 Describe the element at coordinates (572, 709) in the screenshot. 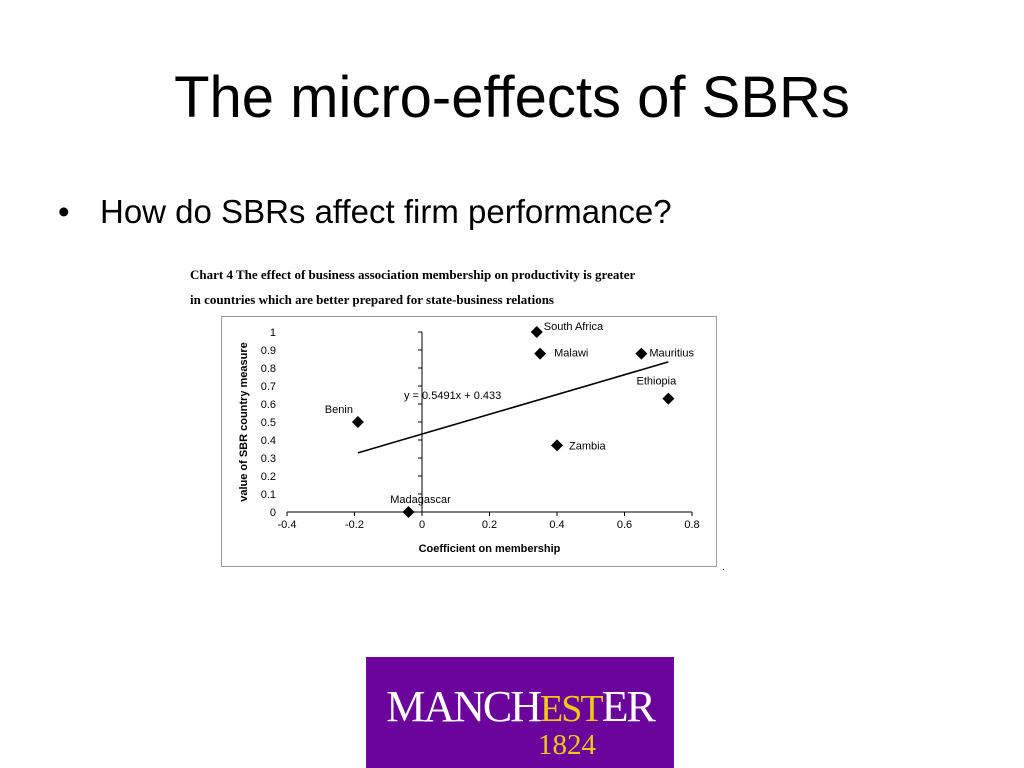

I see `logo-text-b: EST` at that location.